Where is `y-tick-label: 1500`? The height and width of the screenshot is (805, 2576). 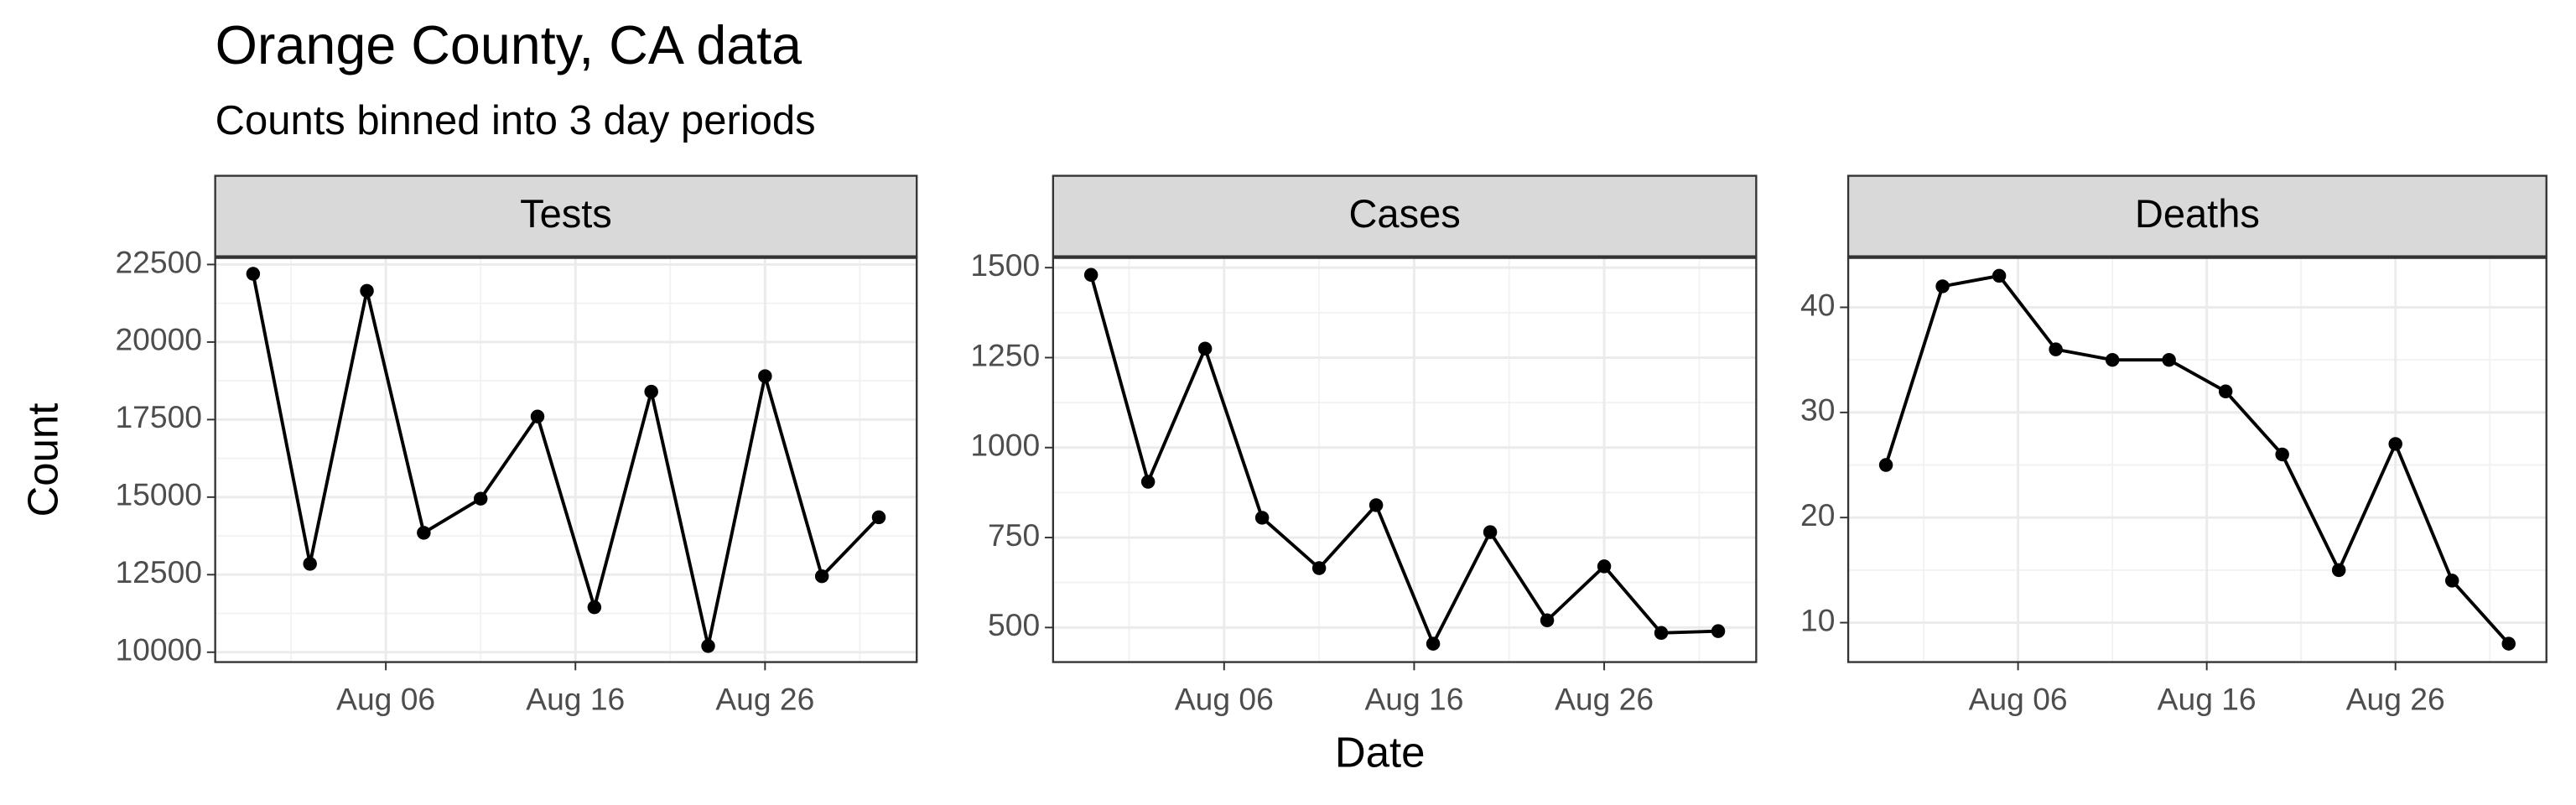
y-tick-label: 1500 is located at coordinates (1005, 265).